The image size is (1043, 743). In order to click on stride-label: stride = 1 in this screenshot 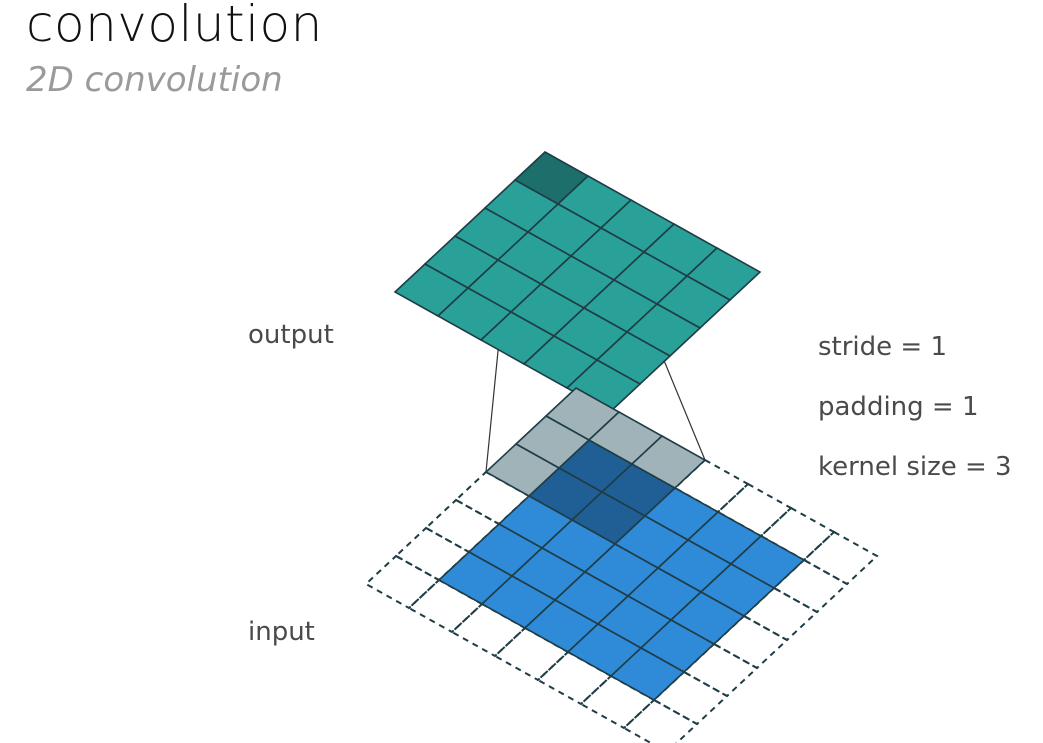, I will do `click(883, 347)`.